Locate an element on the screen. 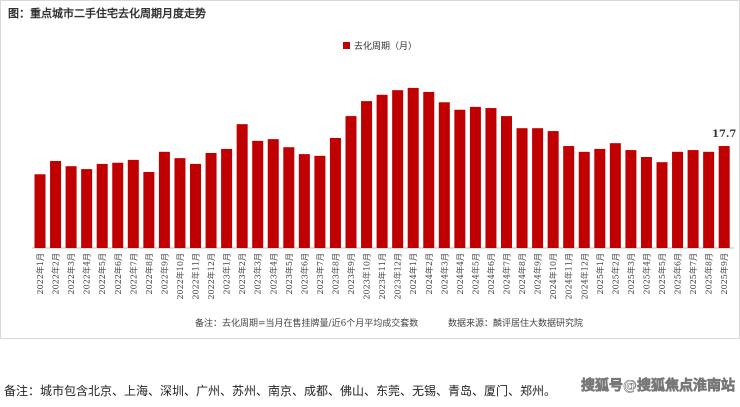 This screenshot has width=740, height=407. x-tick-label: 2022年4月 is located at coordinates (87, 273).